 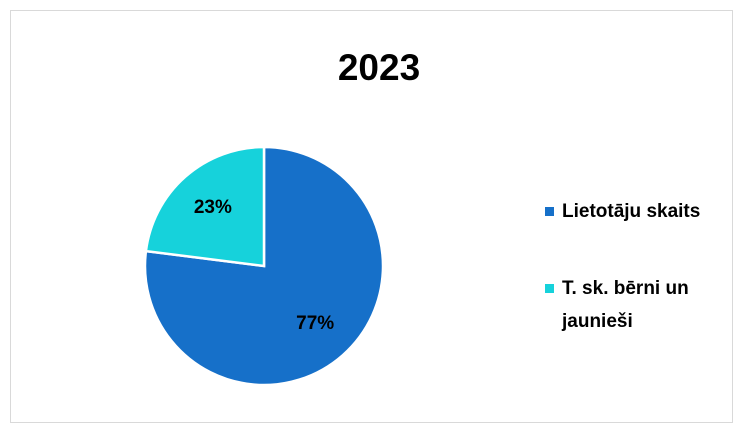 I want to click on legend-entry: T. sk. bērni un jaunieši, so click(x=635, y=305).